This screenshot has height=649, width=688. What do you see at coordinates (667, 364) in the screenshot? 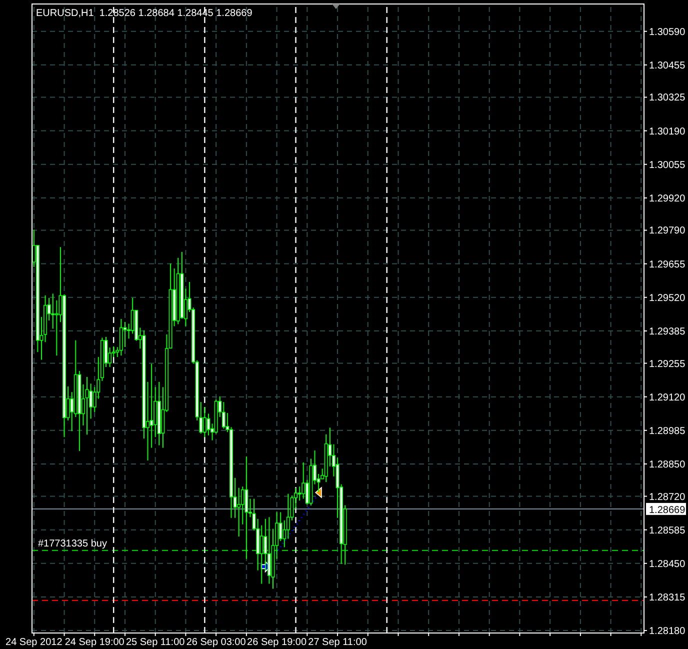
I see `y-tick-label: 1.29255` at bounding box center [667, 364].